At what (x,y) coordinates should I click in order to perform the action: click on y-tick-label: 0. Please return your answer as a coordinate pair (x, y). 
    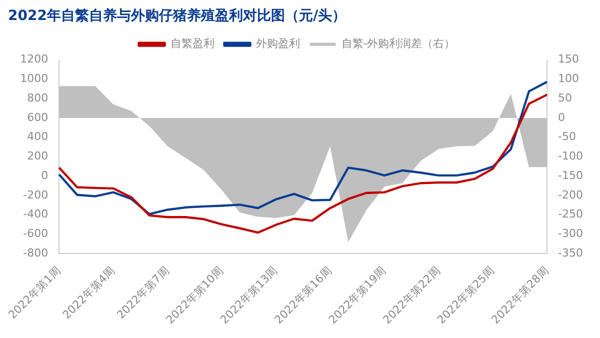
    Looking at the image, I should click on (44, 175).